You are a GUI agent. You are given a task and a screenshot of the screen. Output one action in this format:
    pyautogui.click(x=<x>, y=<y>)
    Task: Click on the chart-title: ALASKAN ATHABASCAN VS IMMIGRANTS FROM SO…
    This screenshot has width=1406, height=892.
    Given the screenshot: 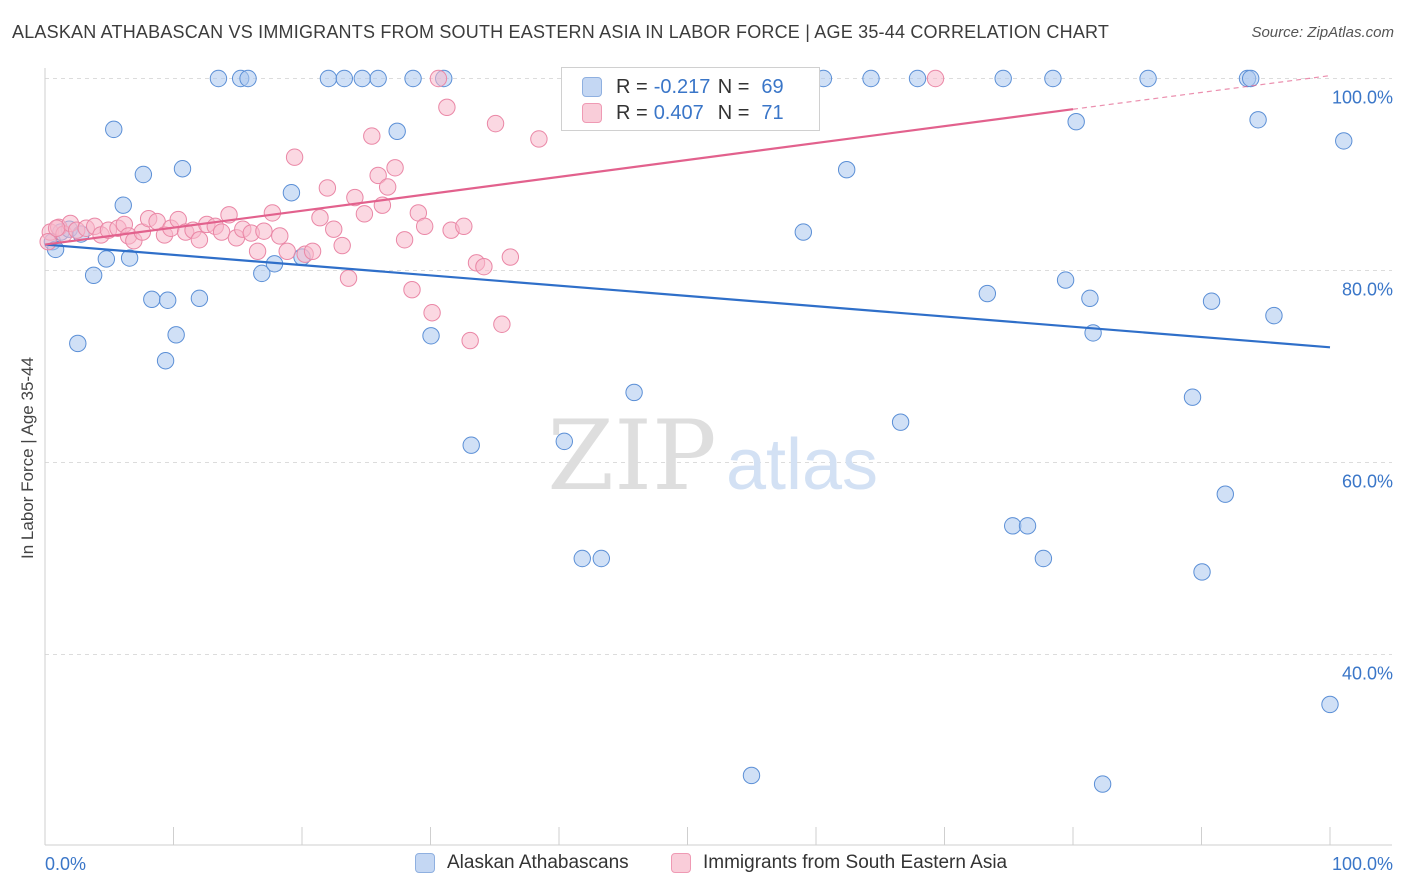 What is the action you would take?
    pyautogui.click(x=561, y=32)
    